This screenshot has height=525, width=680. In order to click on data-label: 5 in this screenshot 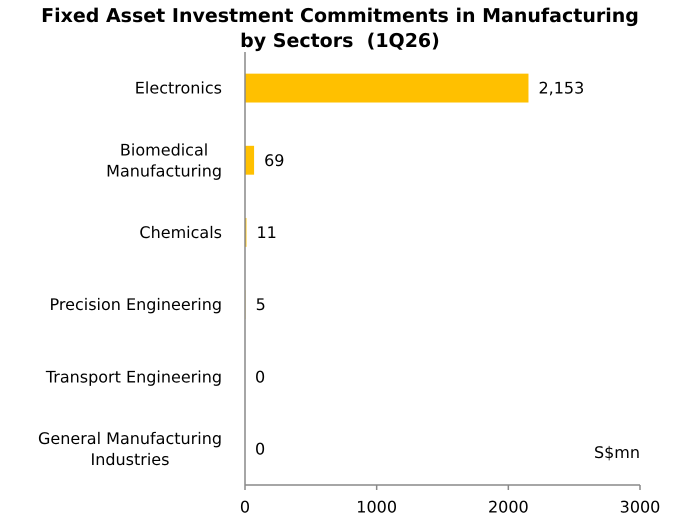, I will do `click(261, 304)`.